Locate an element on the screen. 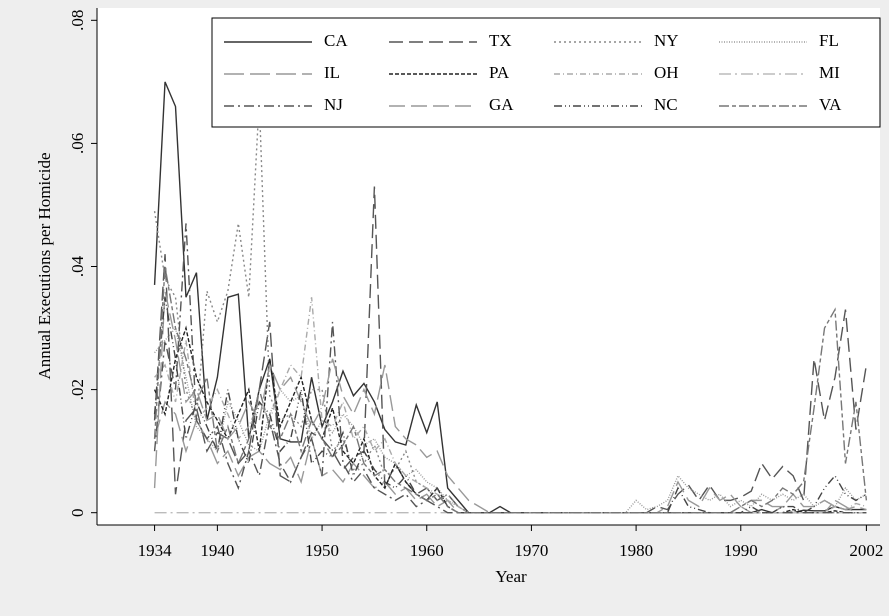  y-tick-label: .02 is located at coordinates (77, 389).